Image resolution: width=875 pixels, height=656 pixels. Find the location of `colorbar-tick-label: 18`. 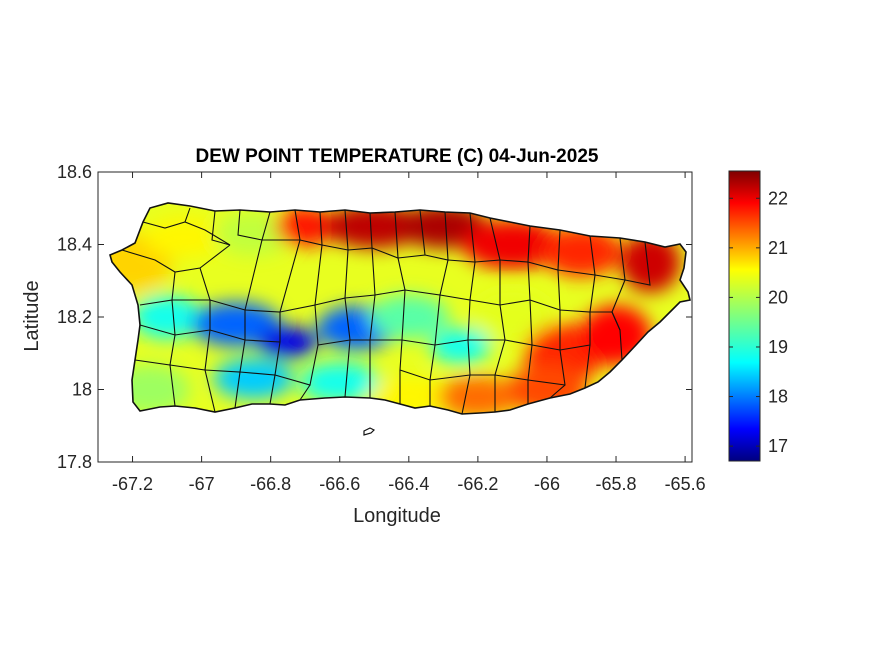

colorbar-tick-label: 18 is located at coordinates (778, 397).